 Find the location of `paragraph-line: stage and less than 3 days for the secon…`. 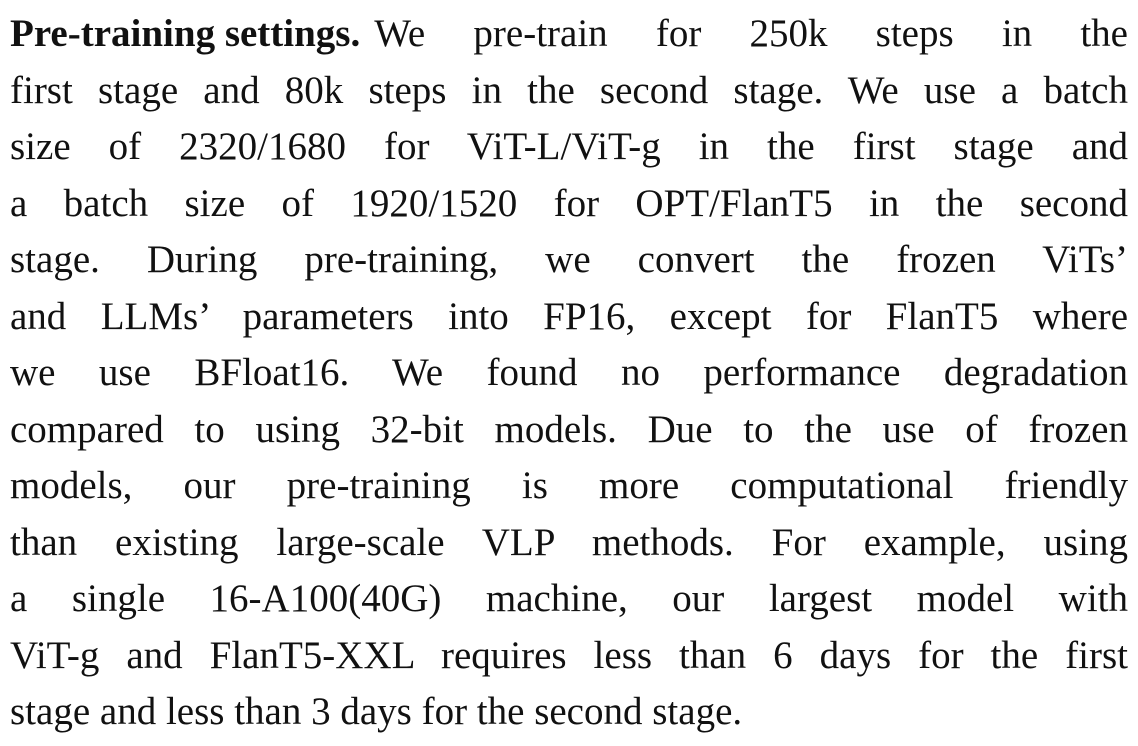

paragraph-line: stage and less than 3 days for the secon… is located at coordinates (376, 711).